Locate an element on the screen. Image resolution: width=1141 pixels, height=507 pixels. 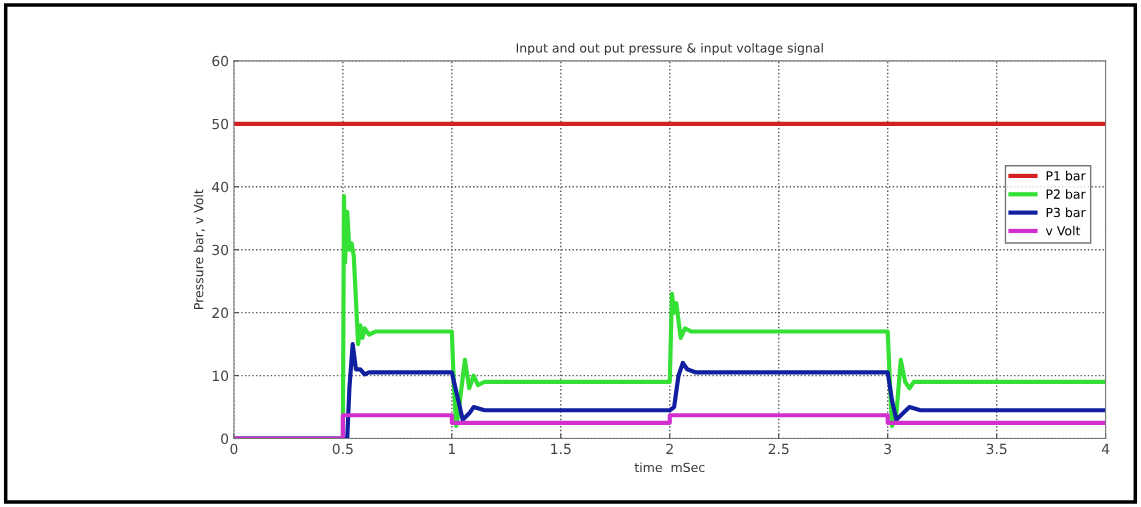
legend-label: v Volt is located at coordinates (1063, 230).